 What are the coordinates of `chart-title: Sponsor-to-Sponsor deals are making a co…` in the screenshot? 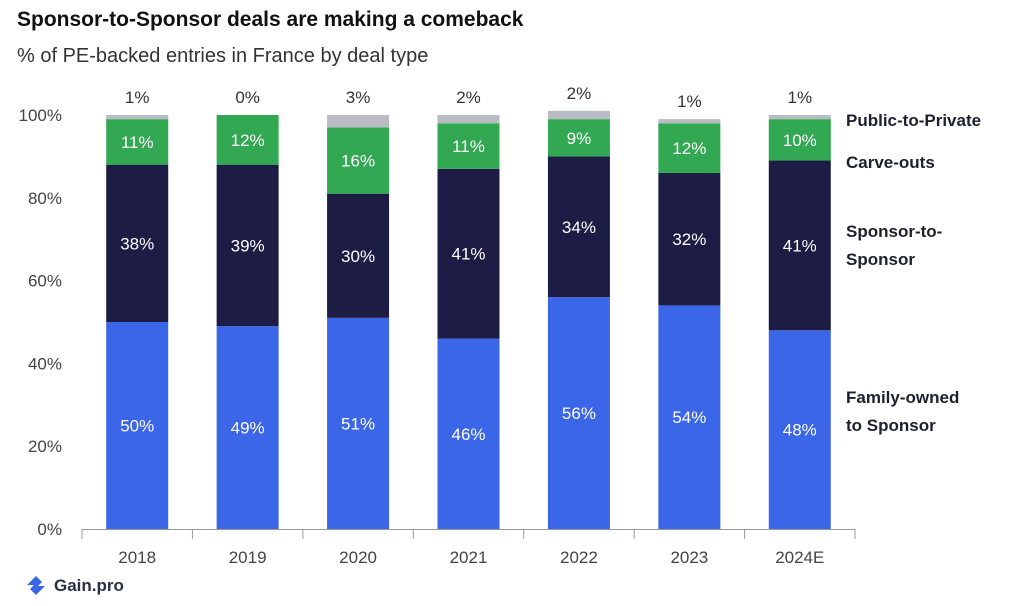 It's located at (270, 19).